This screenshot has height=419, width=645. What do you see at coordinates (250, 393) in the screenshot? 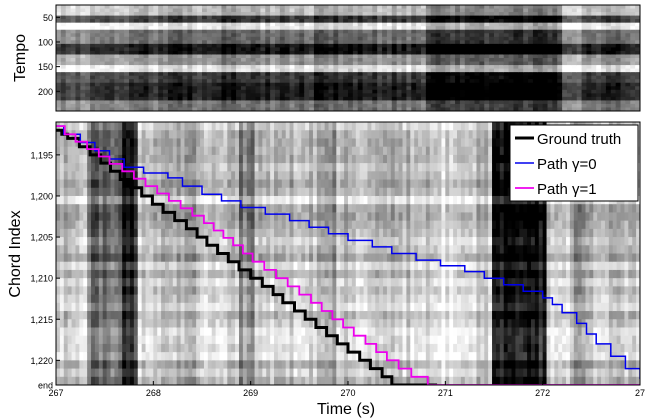
I see `time-x-tick-label: 269` at bounding box center [250, 393].